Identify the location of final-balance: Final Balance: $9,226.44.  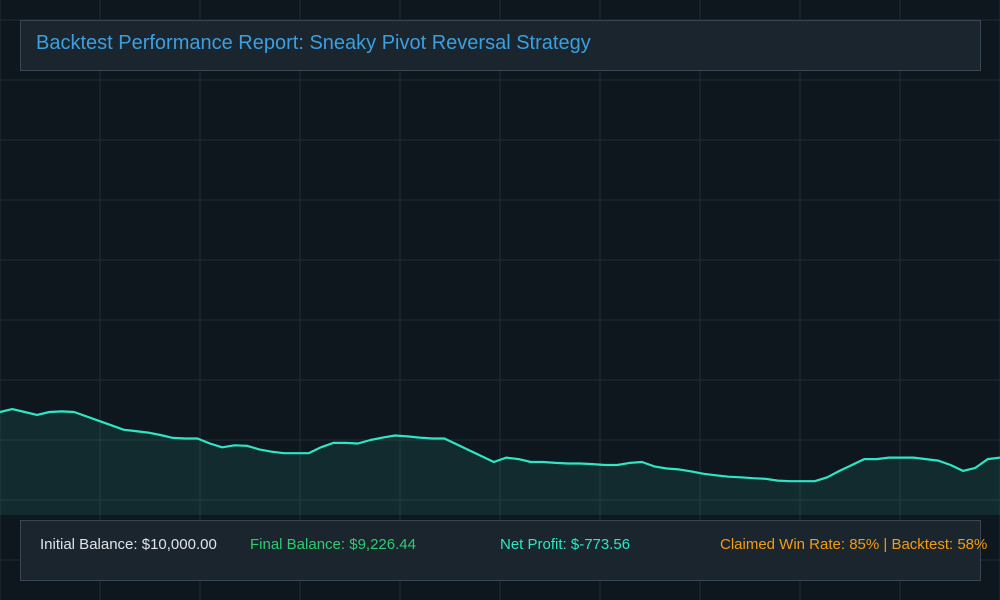
(333, 544).